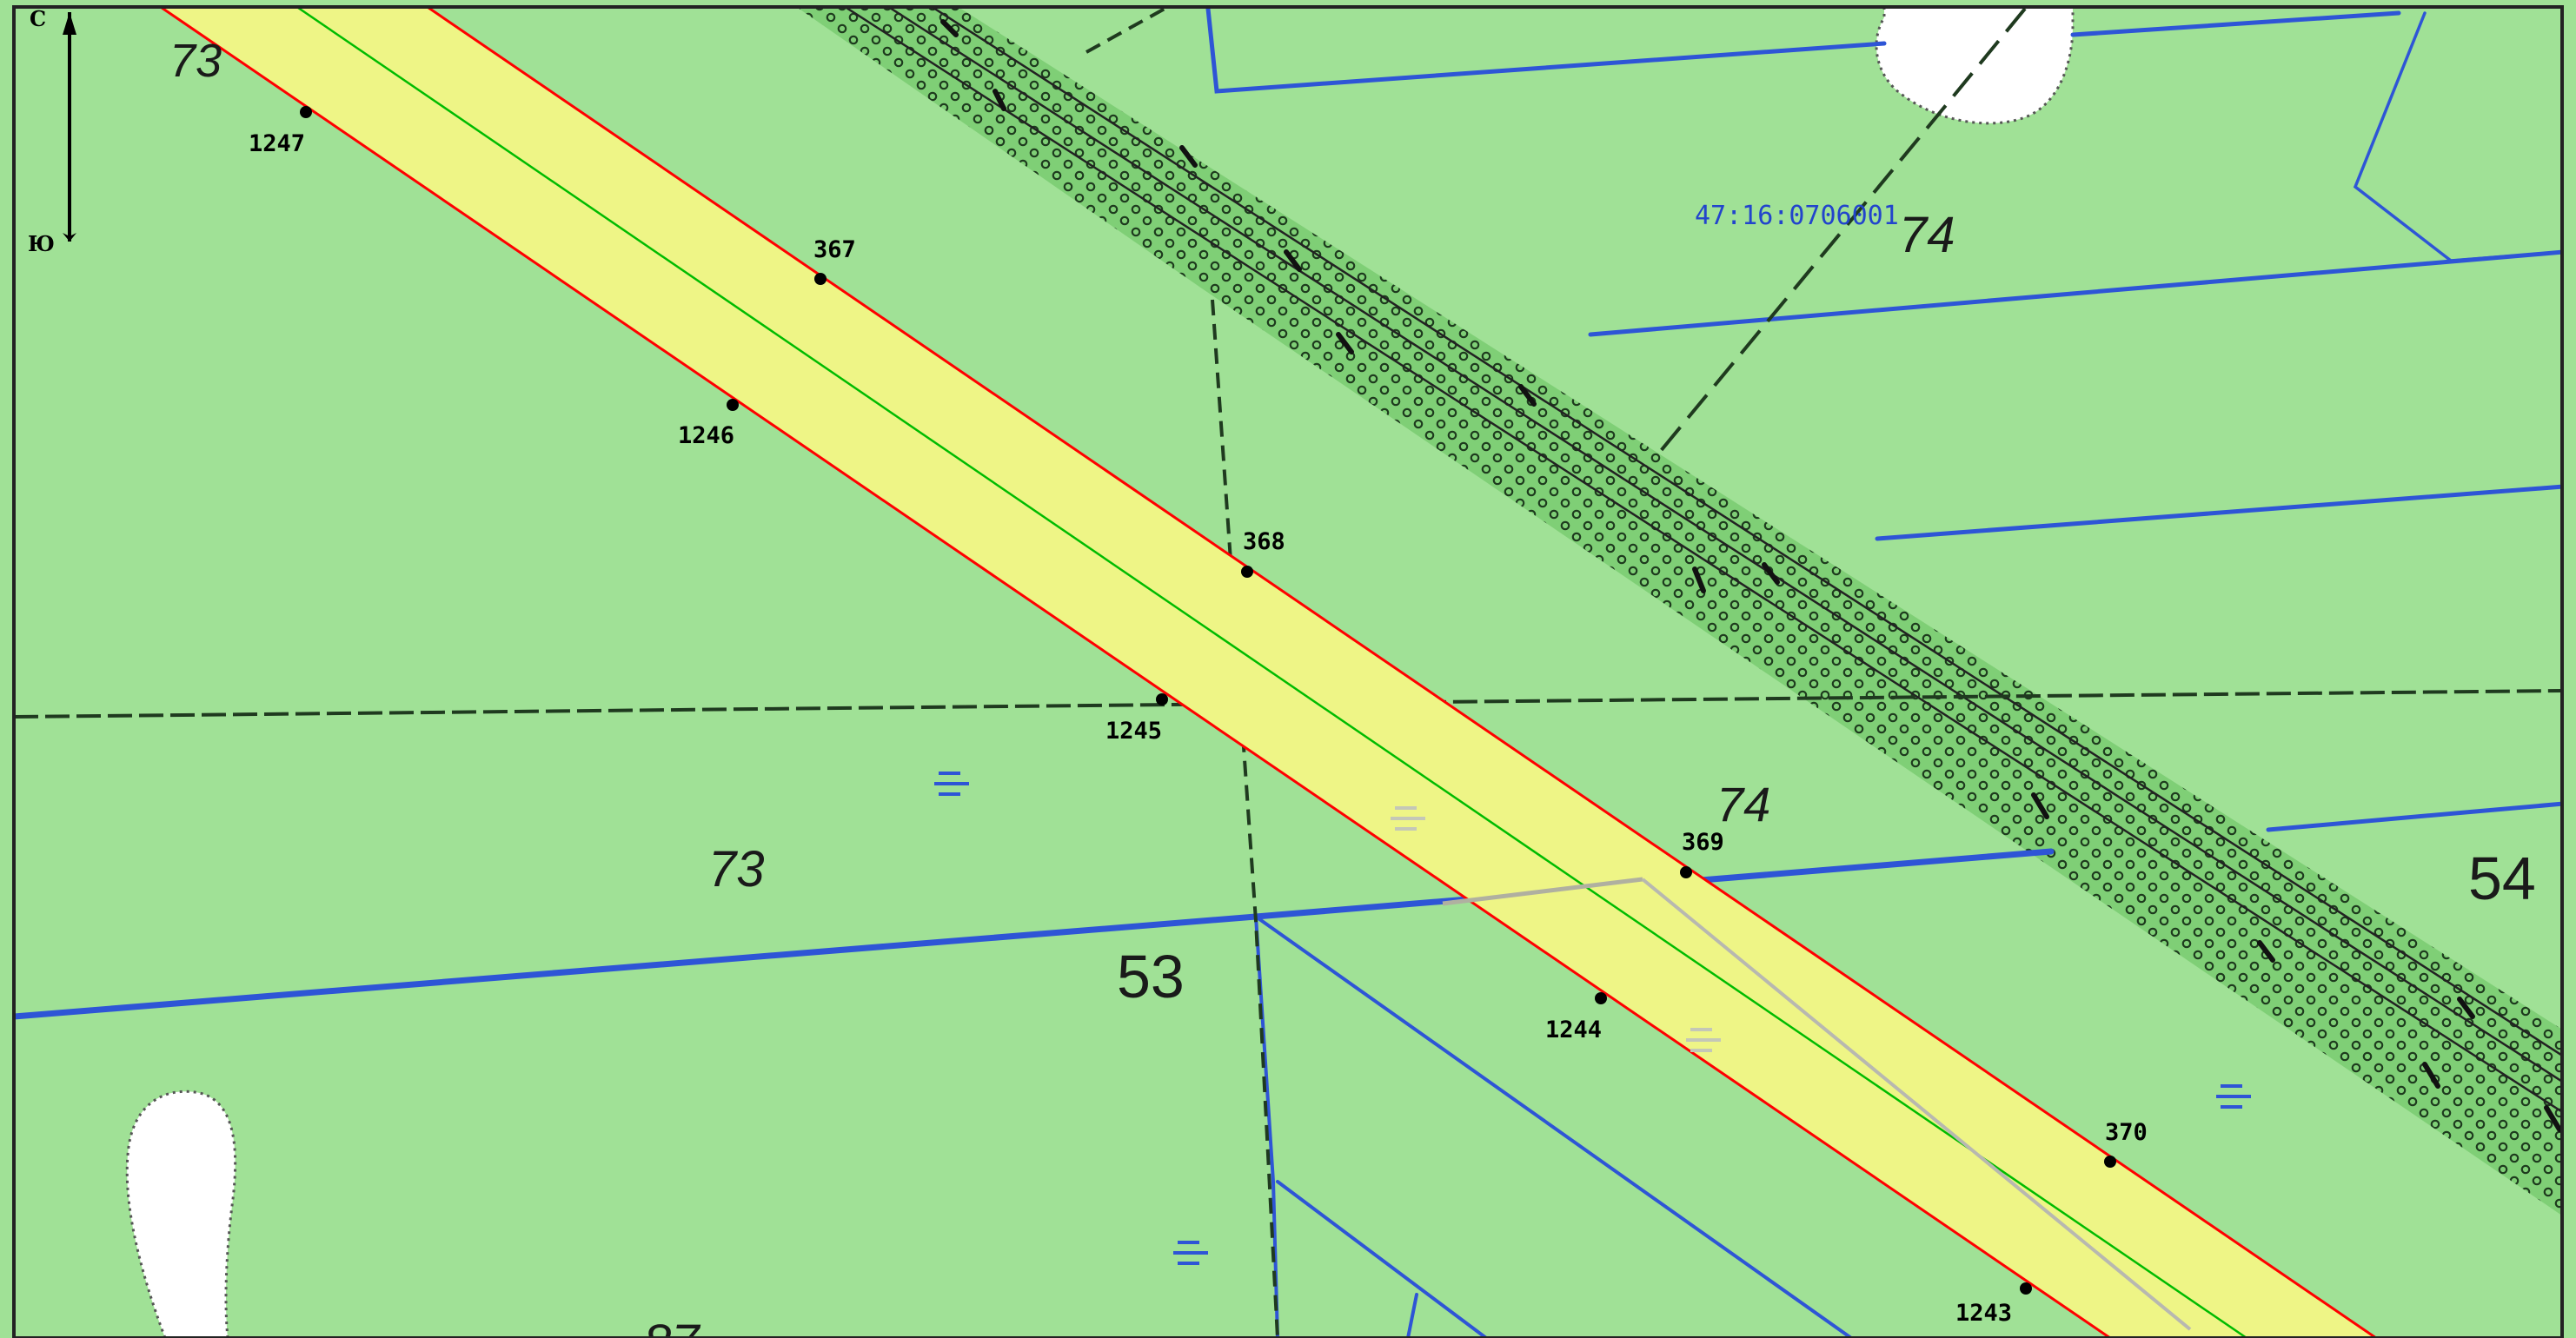  I want to click on boundary-point-370: 370, so click(2126, 1143).